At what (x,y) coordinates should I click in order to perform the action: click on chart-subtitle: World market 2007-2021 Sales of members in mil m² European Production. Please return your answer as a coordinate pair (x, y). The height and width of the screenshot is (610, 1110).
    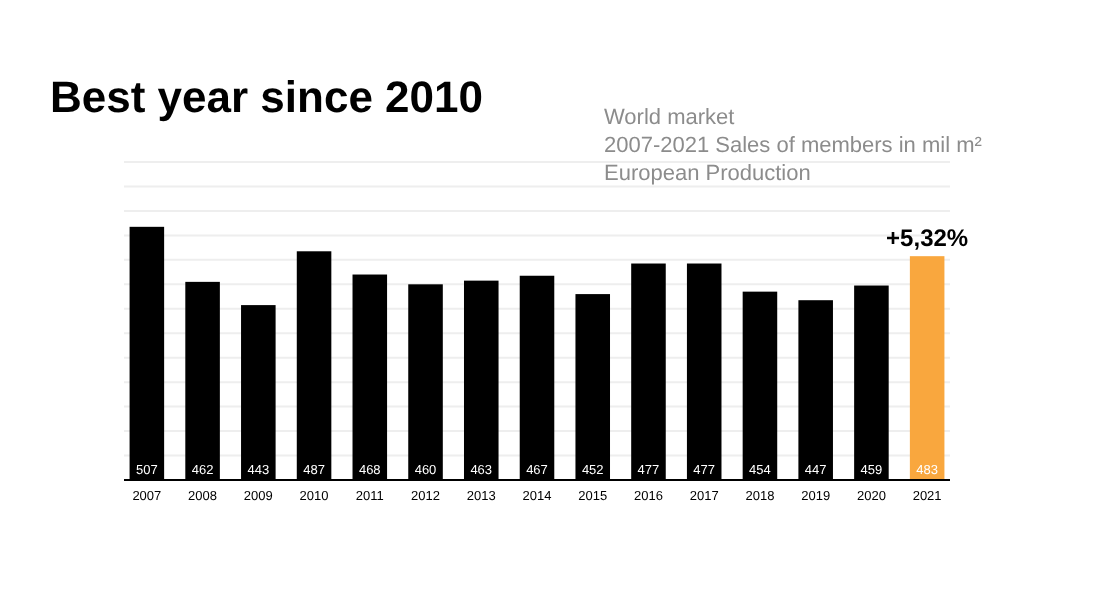
    Looking at the image, I should click on (793, 146).